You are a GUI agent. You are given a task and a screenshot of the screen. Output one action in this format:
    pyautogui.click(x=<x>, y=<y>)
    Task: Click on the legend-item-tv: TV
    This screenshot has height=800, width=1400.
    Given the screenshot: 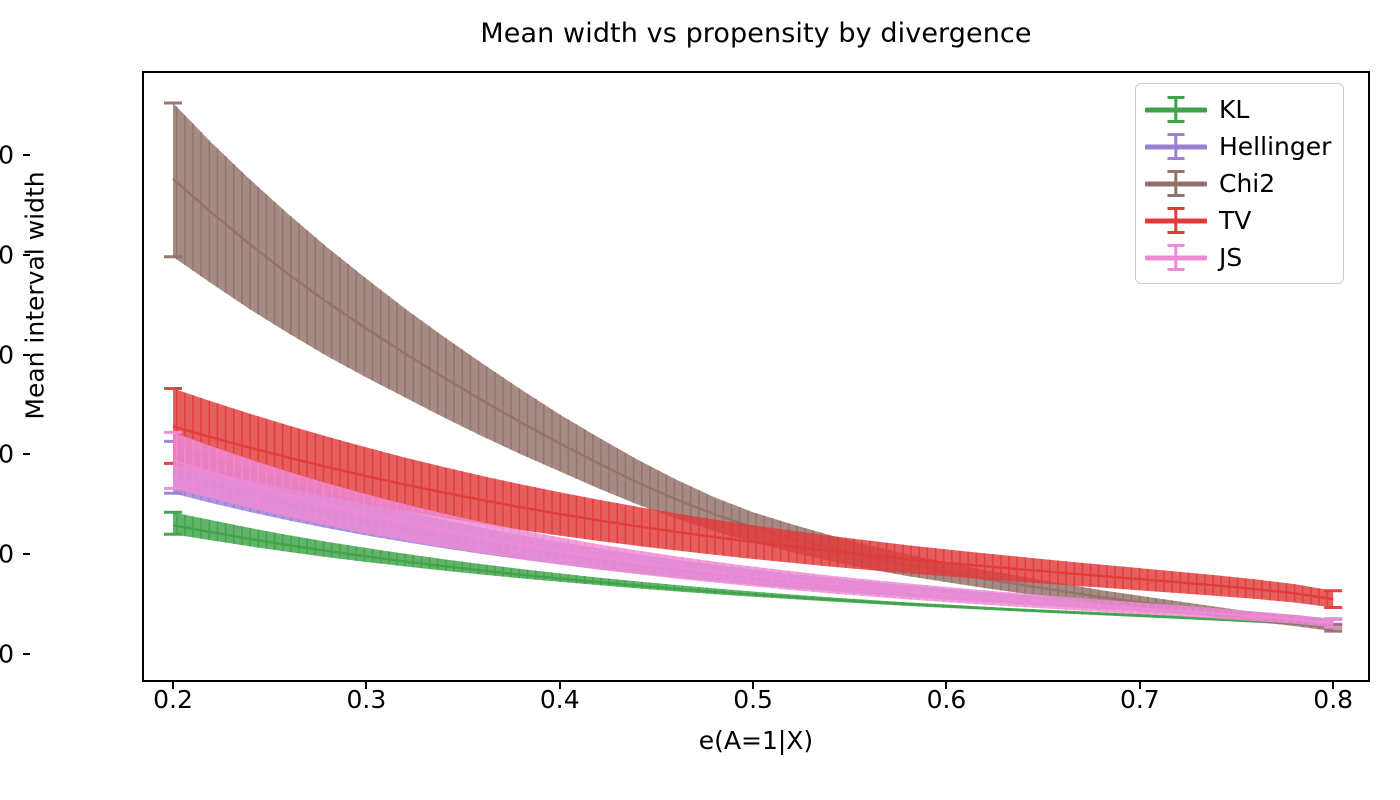 What is the action you would take?
    pyautogui.click(x=1238, y=220)
    